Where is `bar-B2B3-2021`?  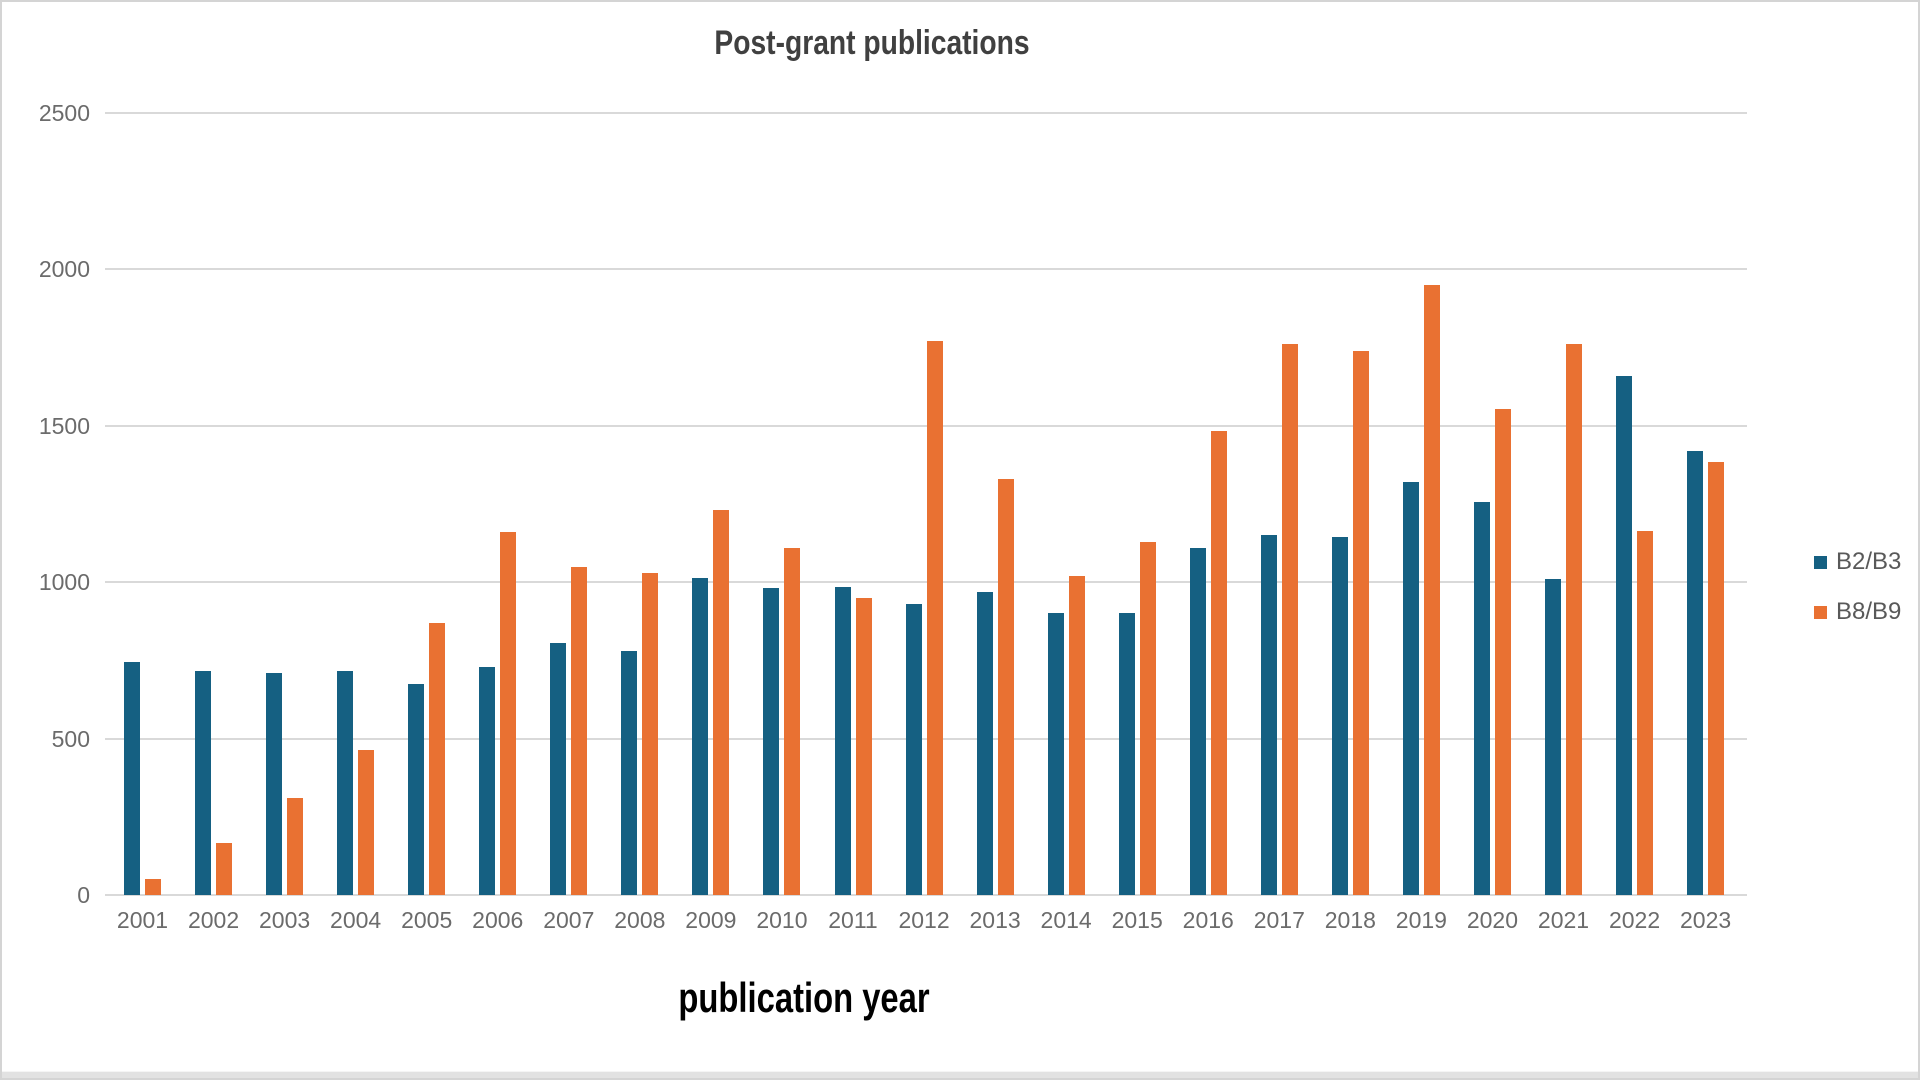
bar-B2B3-2021 is located at coordinates (1553, 737).